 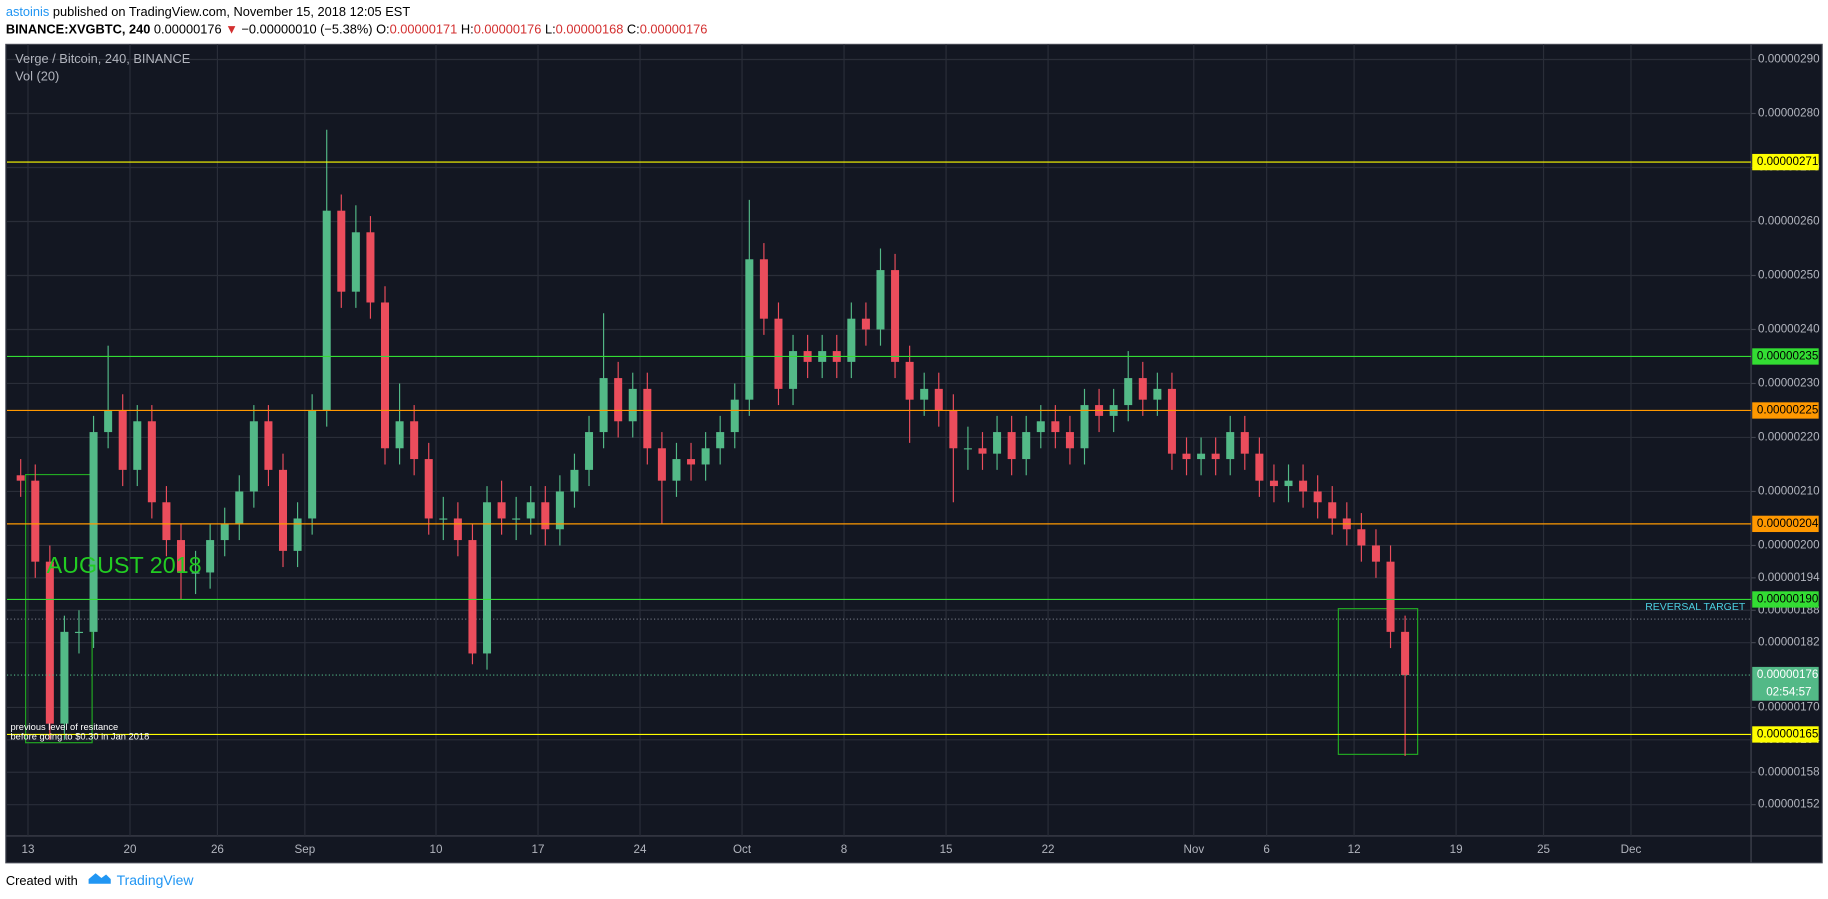 I want to click on footer-created: Created with, so click(x=42, y=880).